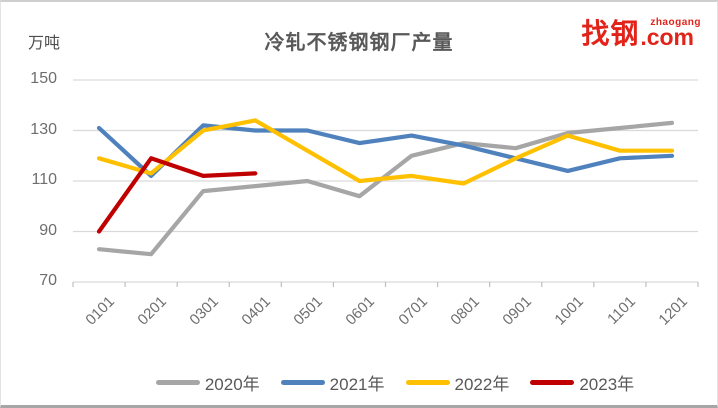  I want to click on y-tick-label-130: 130, so click(43, 129).